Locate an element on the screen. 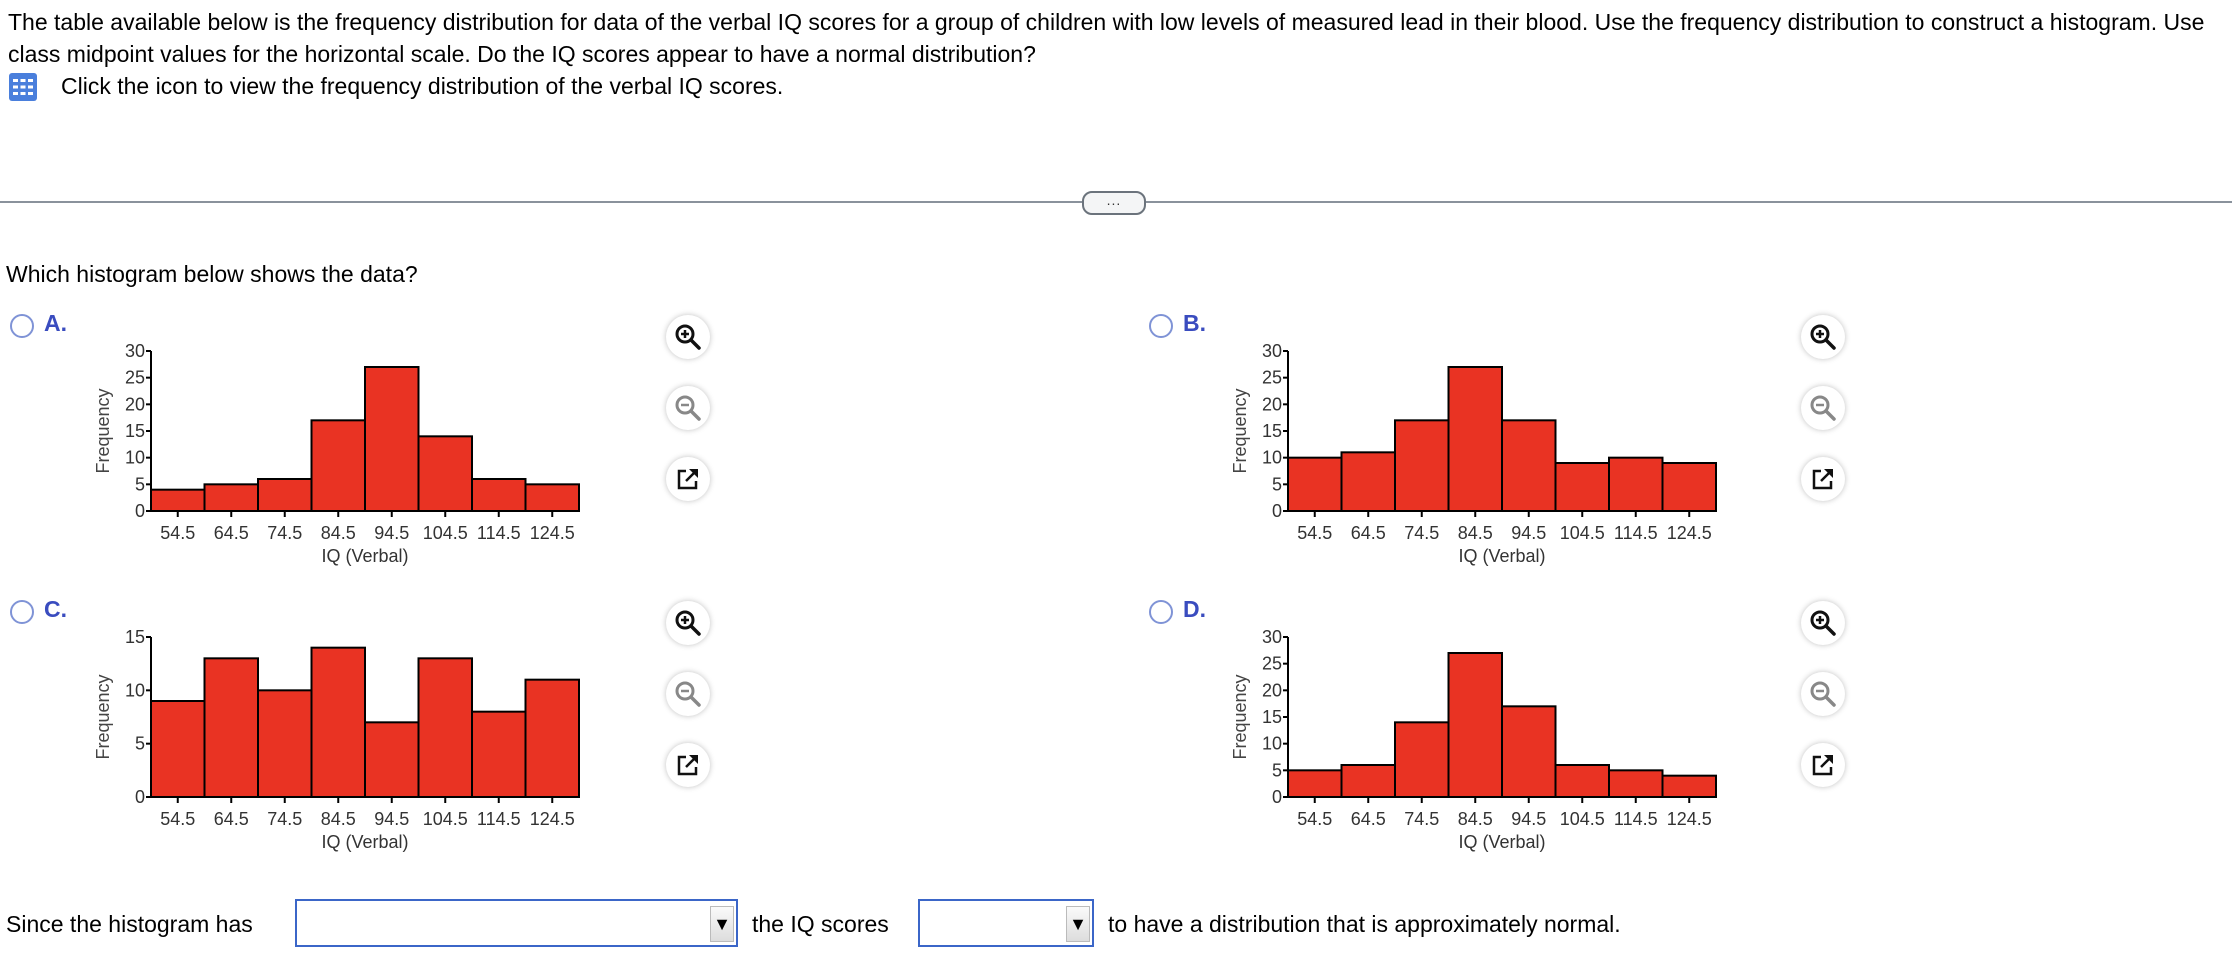 The width and height of the screenshot is (2232, 964). y-axis-label: Frequency is located at coordinates (103, 716).